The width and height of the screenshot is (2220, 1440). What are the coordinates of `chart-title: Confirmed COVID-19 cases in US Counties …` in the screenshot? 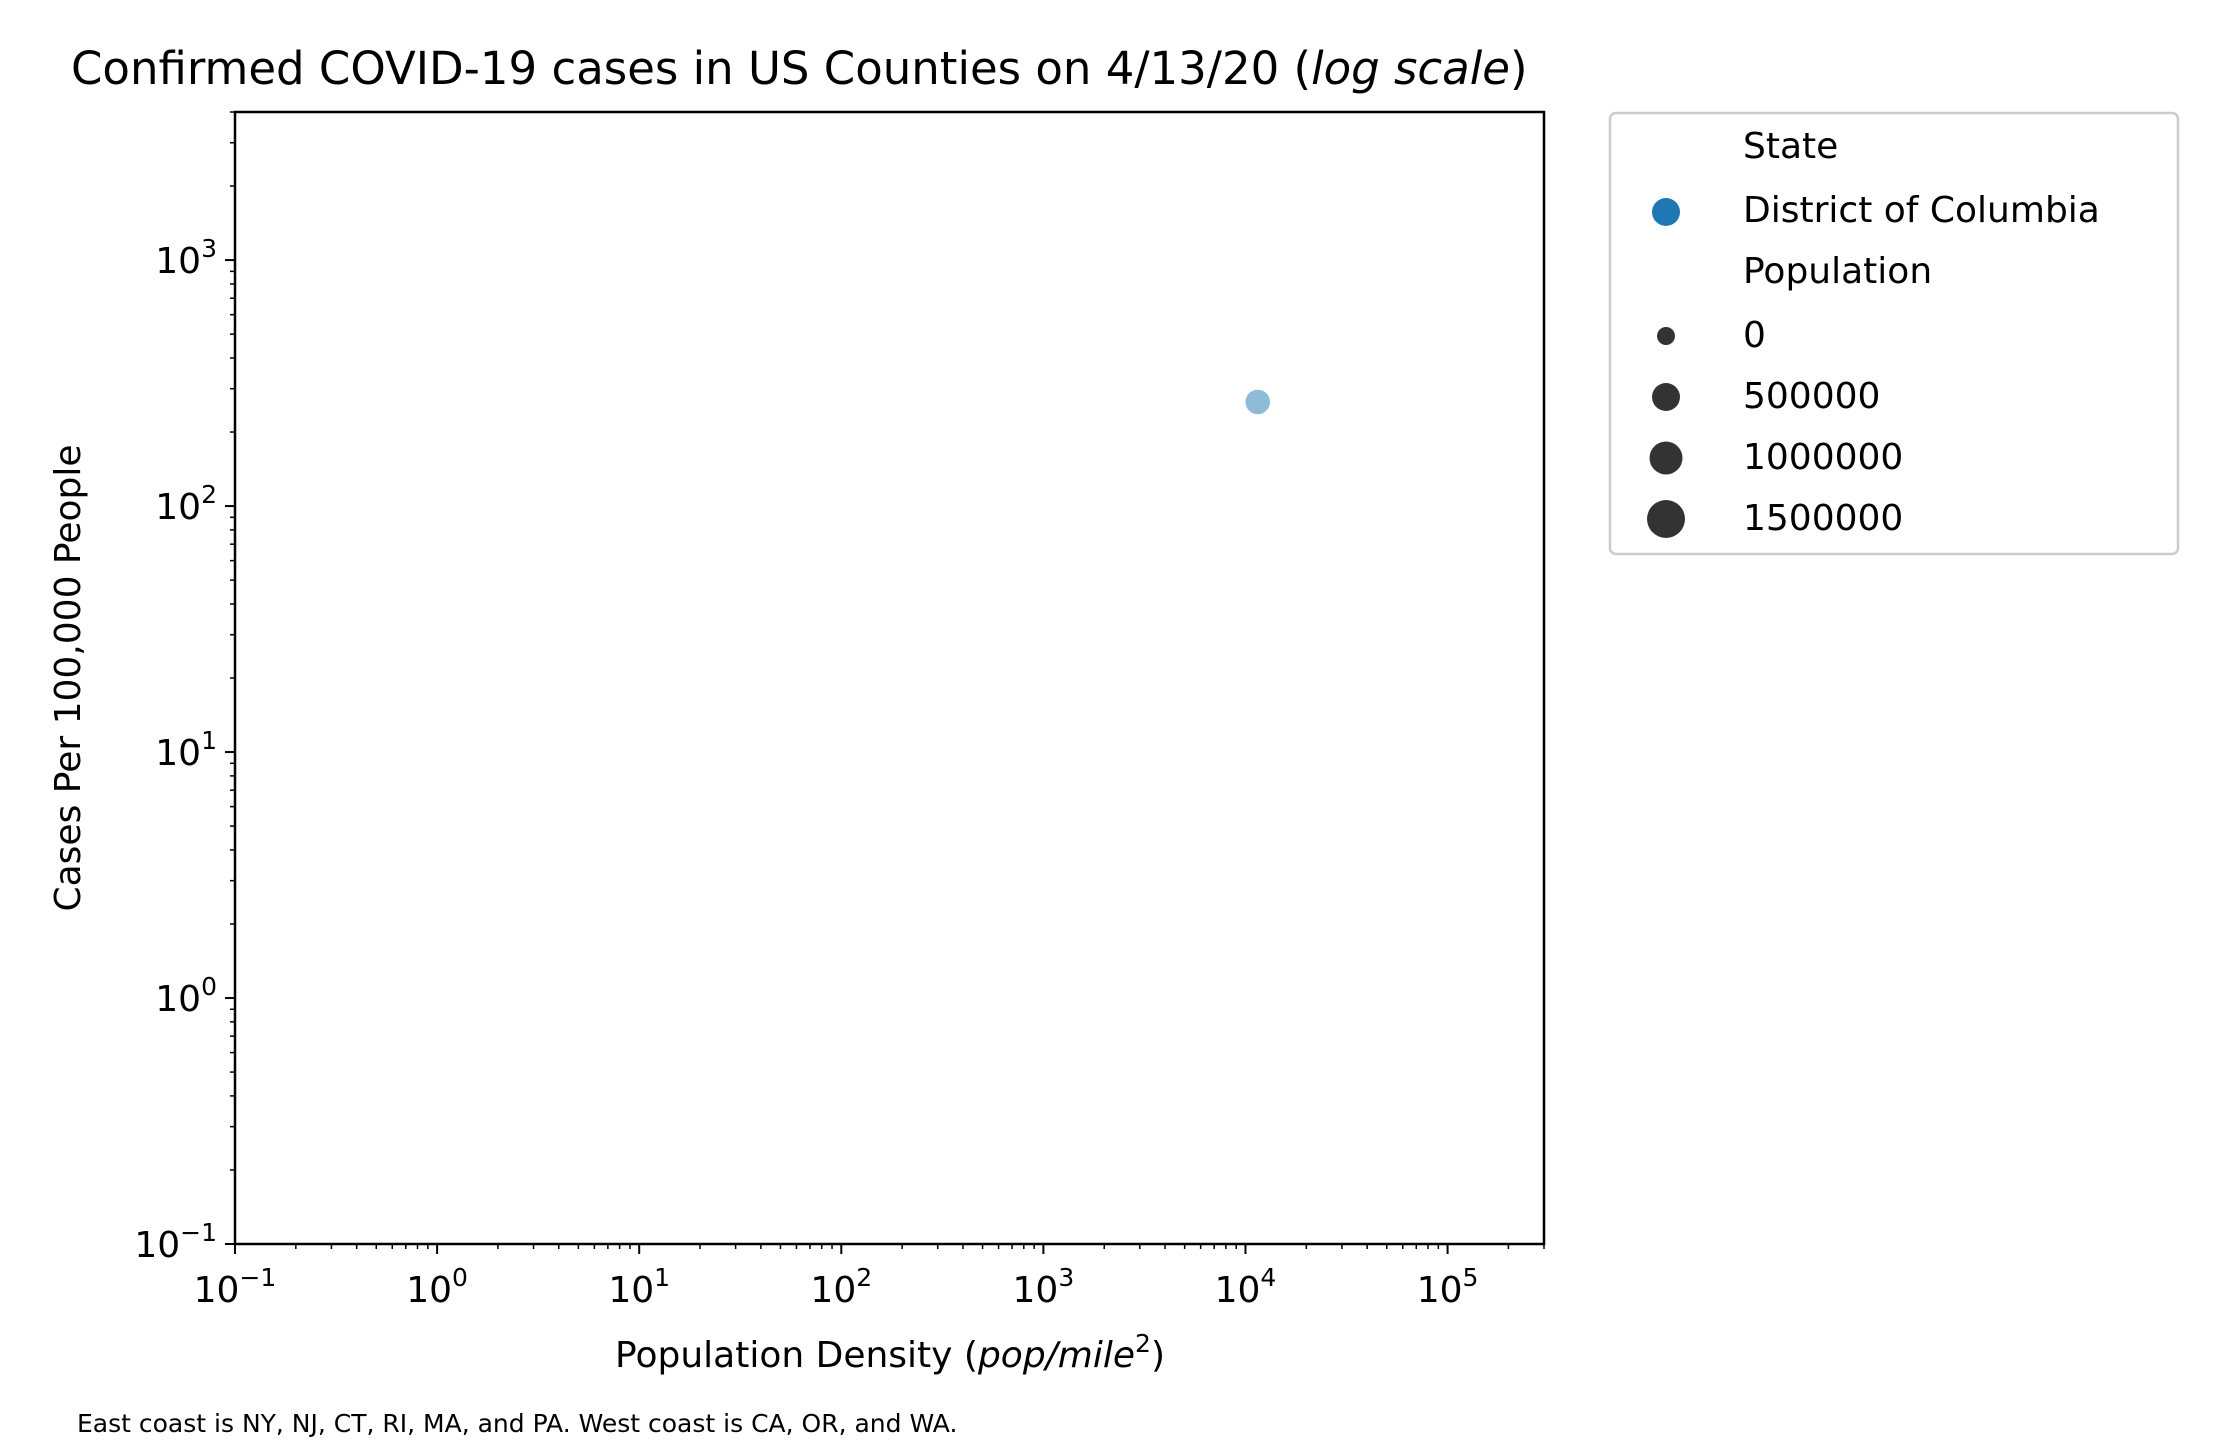 It's located at (799, 68).